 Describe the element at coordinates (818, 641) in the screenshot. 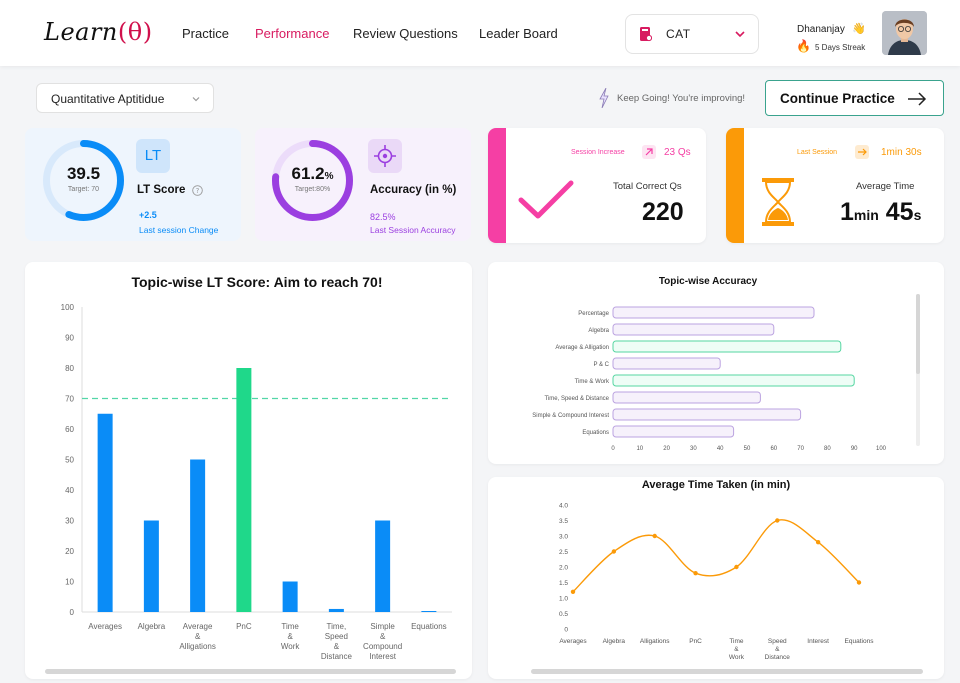

I see `x-tick-label: Interest` at that location.